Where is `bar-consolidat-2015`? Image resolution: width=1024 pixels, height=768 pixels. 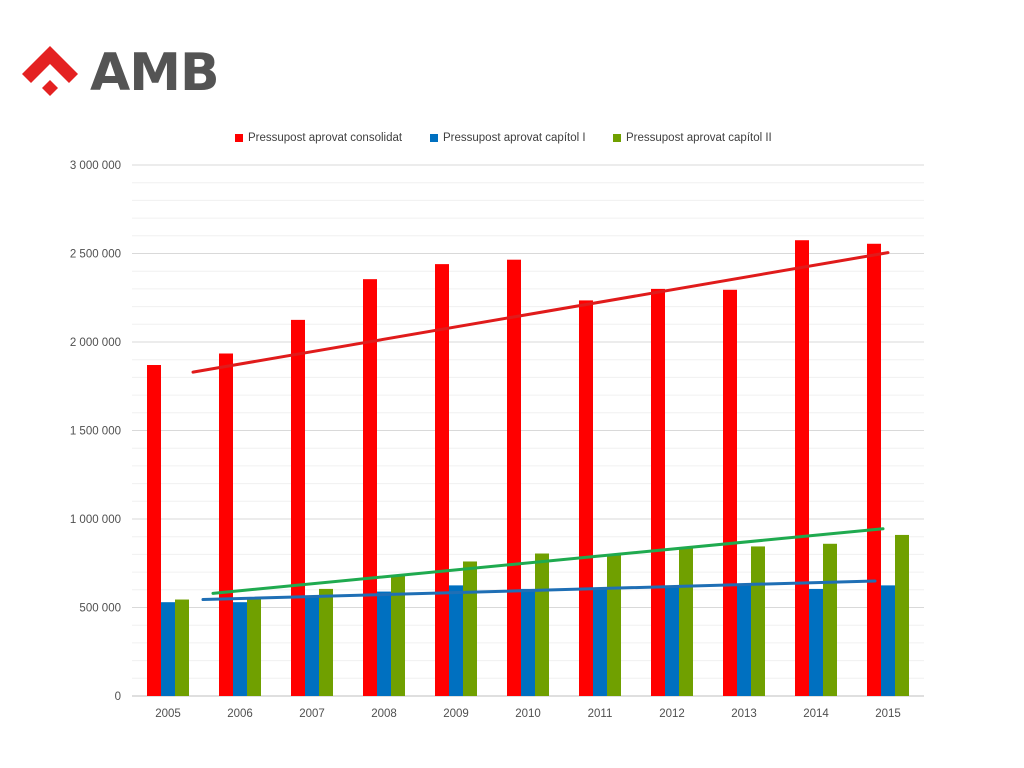
bar-consolidat-2015 is located at coordinates (874, 469).